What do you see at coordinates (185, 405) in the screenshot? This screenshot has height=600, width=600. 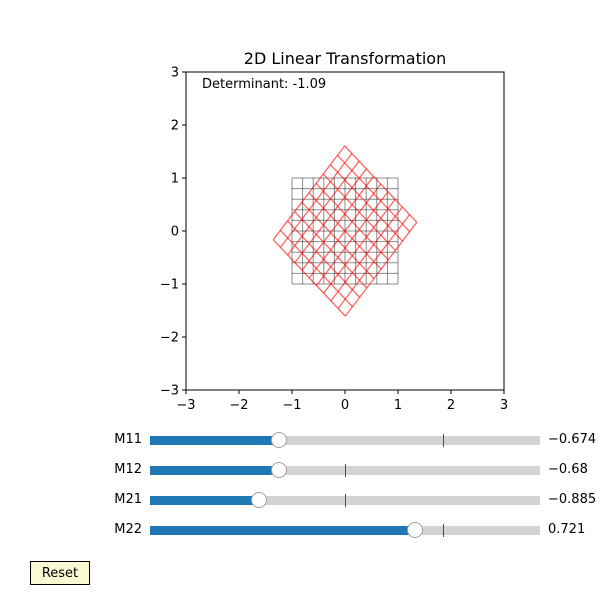 I see `x-tick-label: −3` at bounding box center [185, 405].